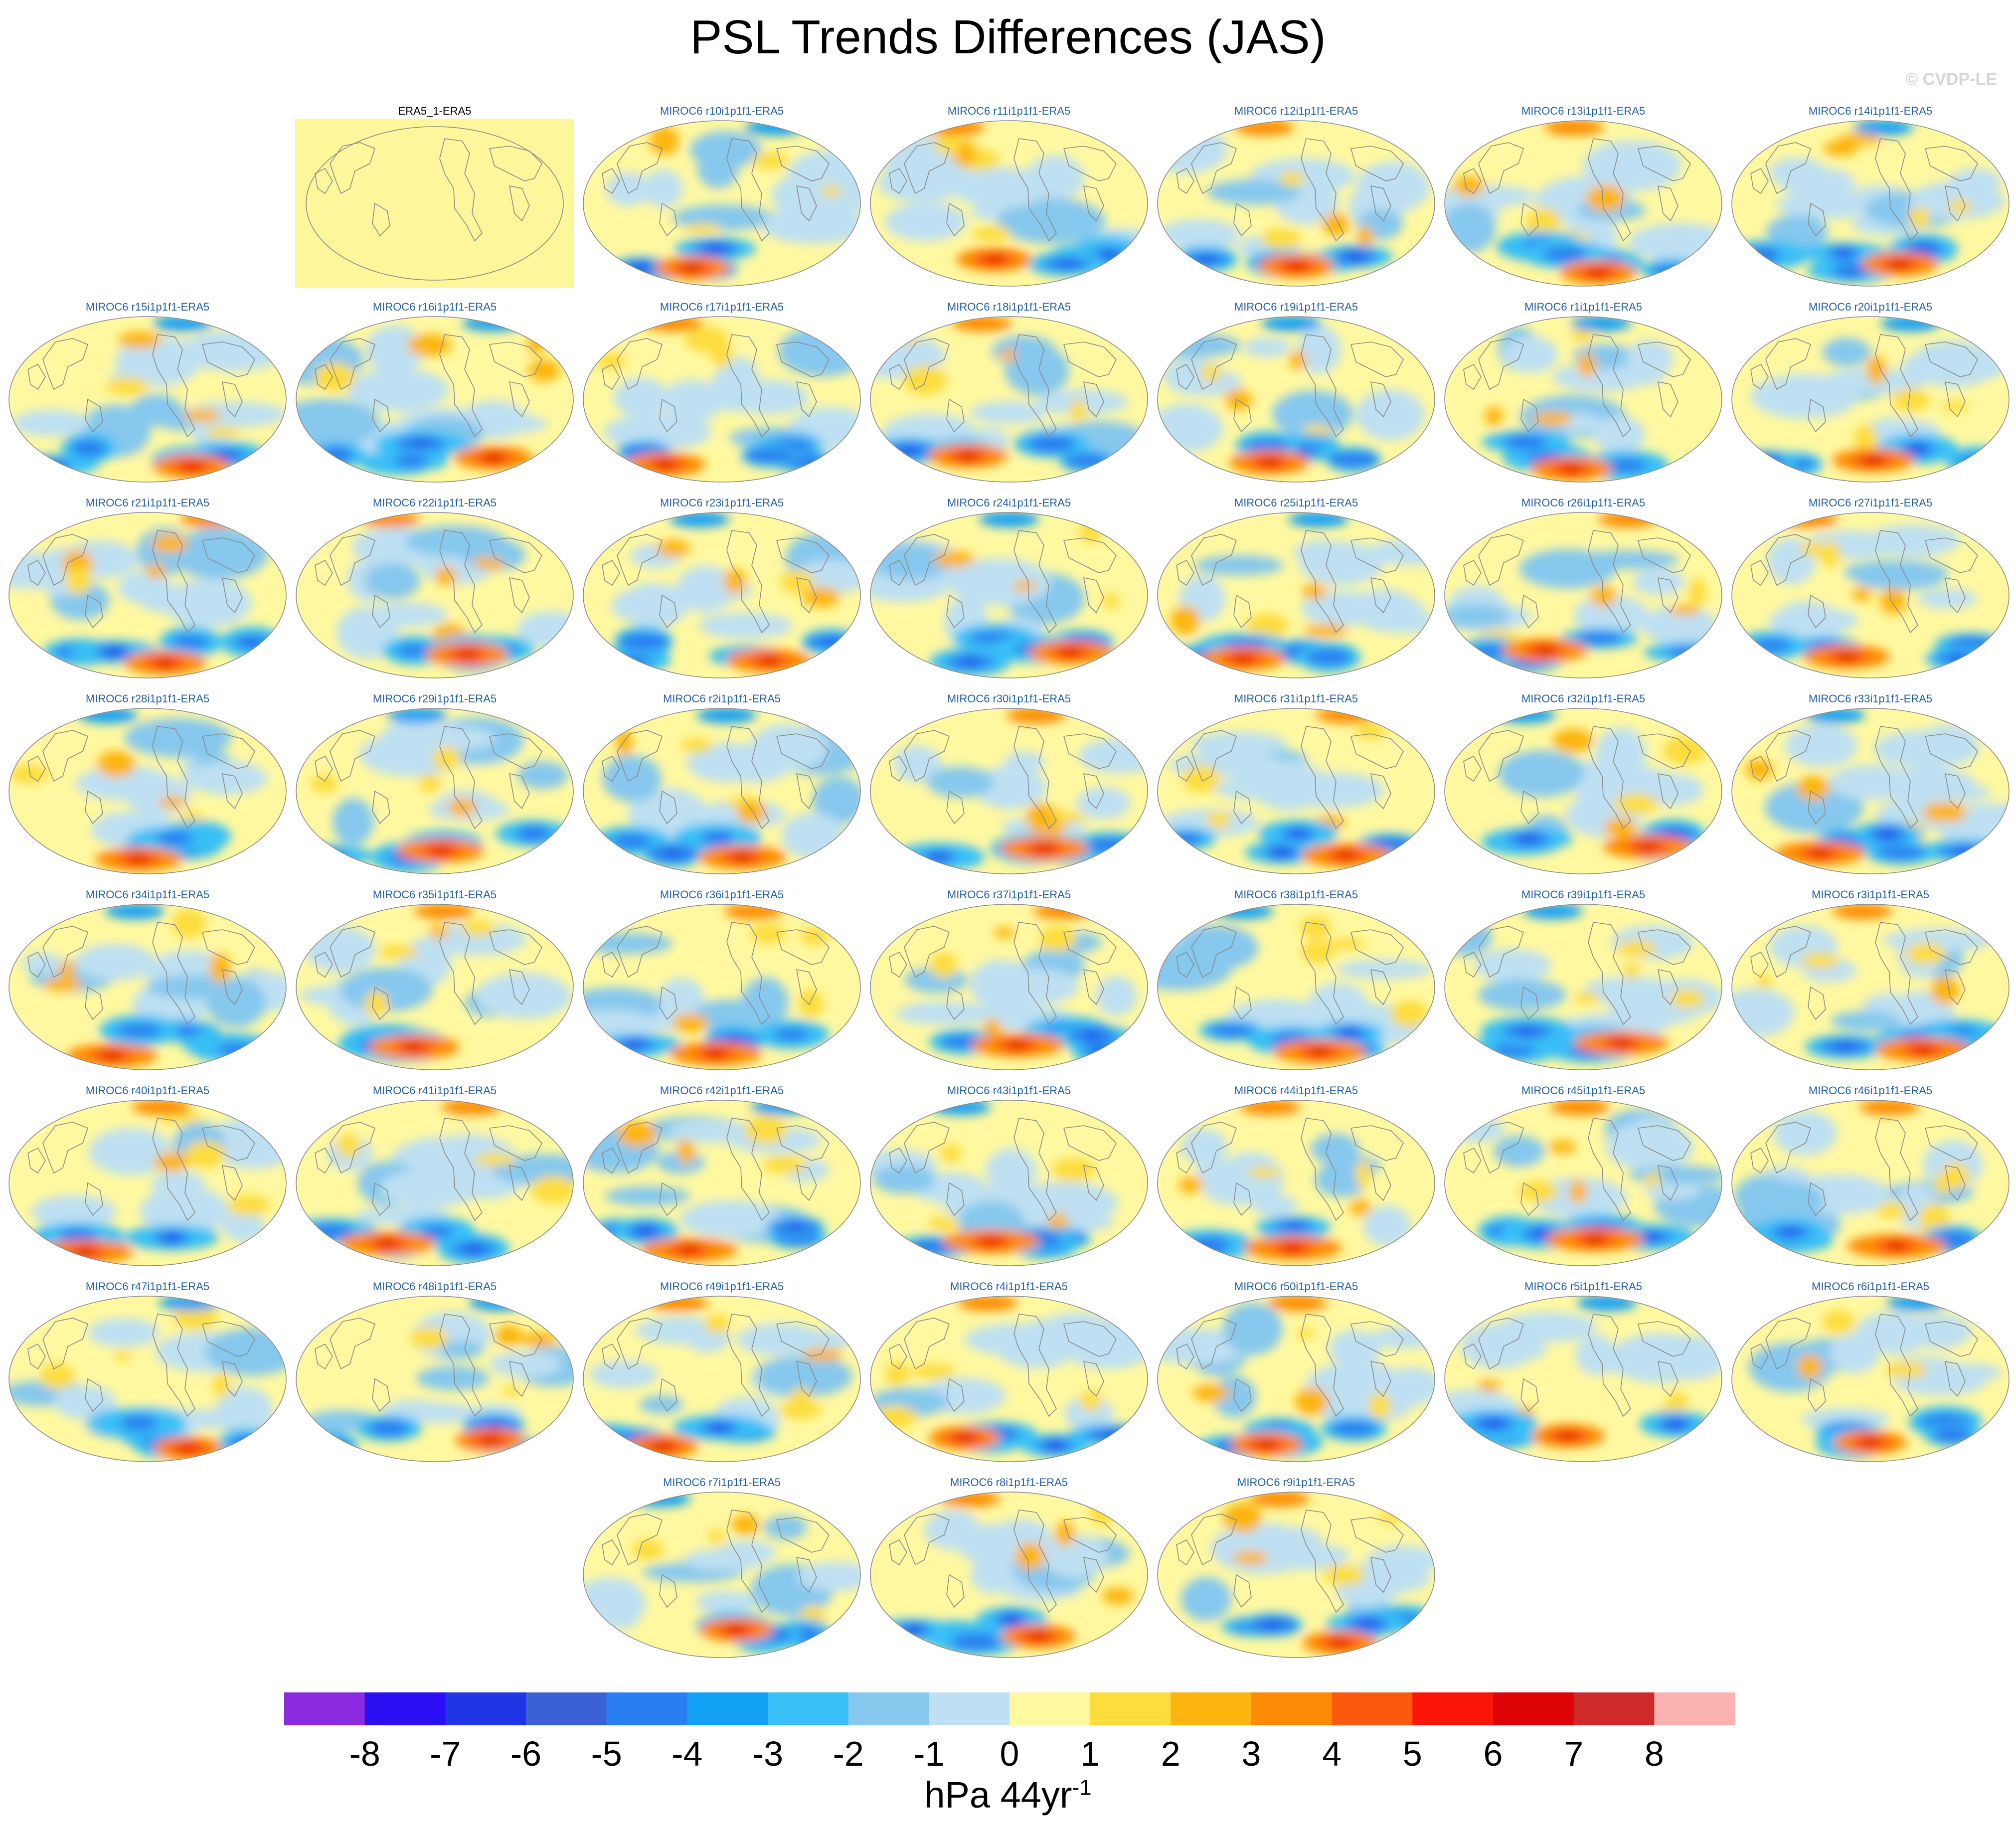  What do you see at coordinates (364, 1753) in the screenshot?
I see `colorbar-tick-label: -8` at bounding box center [364, 1753].